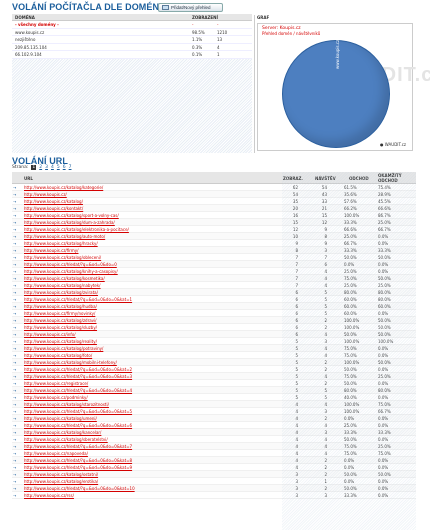 Image resolution: width=430 pixels, height=530 pixels. Describe the element at coordinates (56, 383) in the screenshot. I see `url-link: http://www.koupis.cz/registrace/` at that location.